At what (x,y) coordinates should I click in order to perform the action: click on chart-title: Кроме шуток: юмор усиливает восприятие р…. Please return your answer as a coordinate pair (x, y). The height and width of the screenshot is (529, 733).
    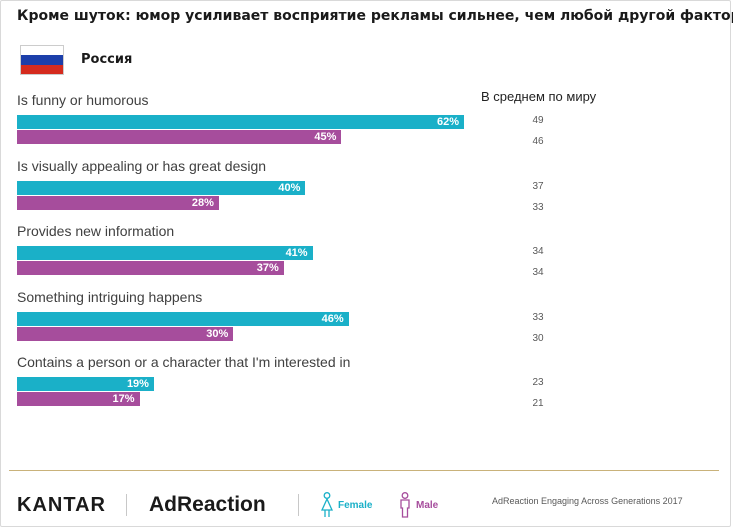
    Looking at the image, I should click on (375, 16).